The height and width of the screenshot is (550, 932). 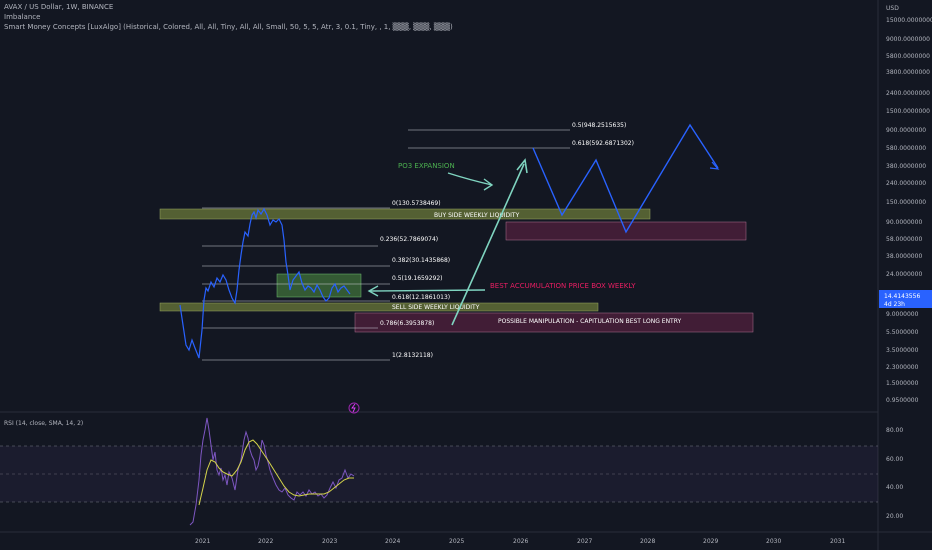 What do you see at coordinates (894, 516) in the screenshot?
I see `rsi-tick: 20.00` at bounding box center [894, 516].